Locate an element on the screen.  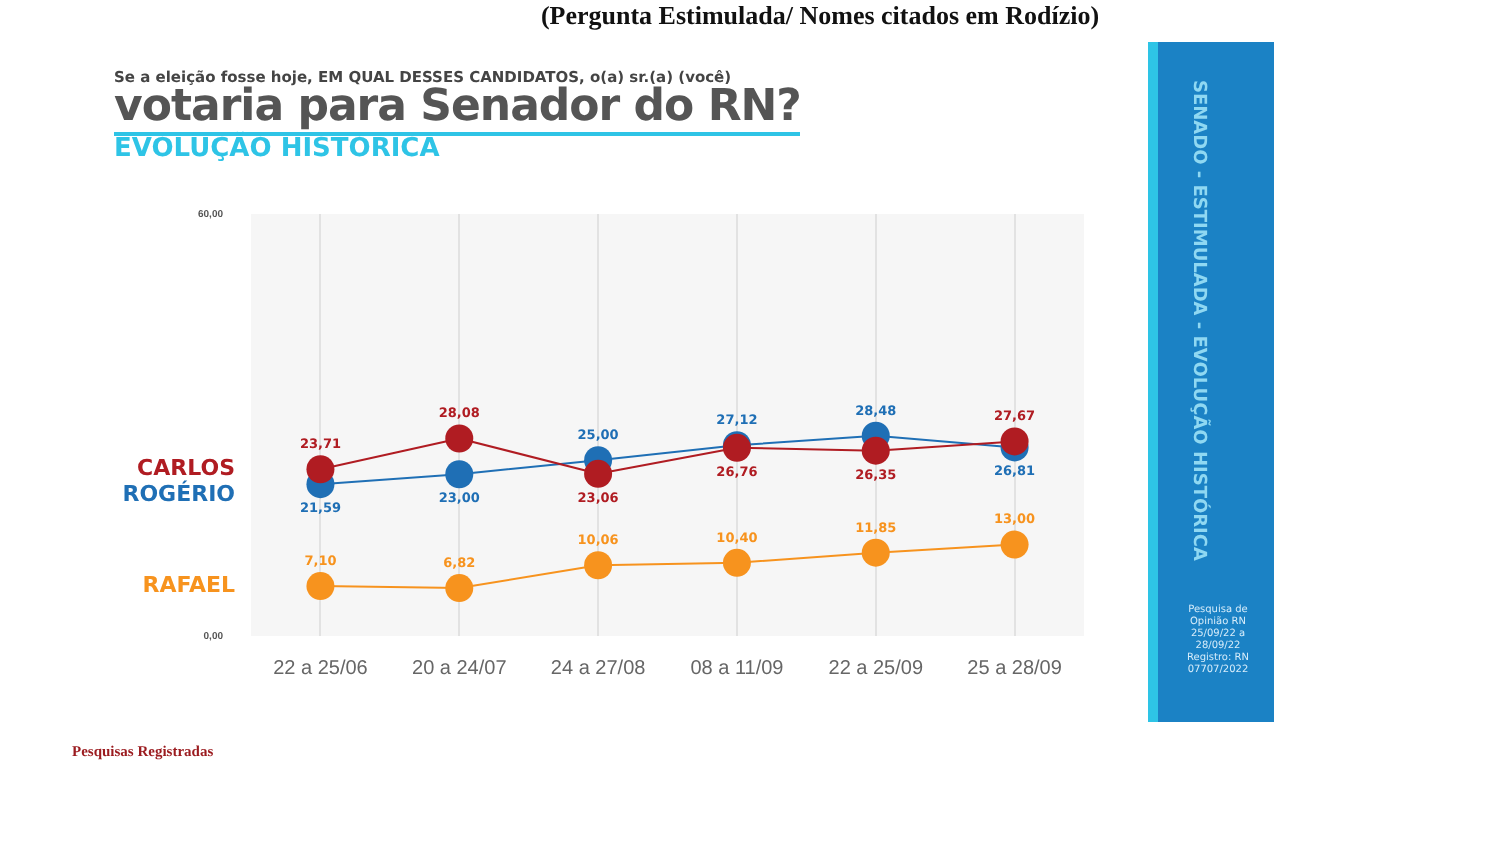
text: SENADO - ESTIMULADA - EVOLUÇÃO HISTÓRICA is located at coordinates (1198, 322).